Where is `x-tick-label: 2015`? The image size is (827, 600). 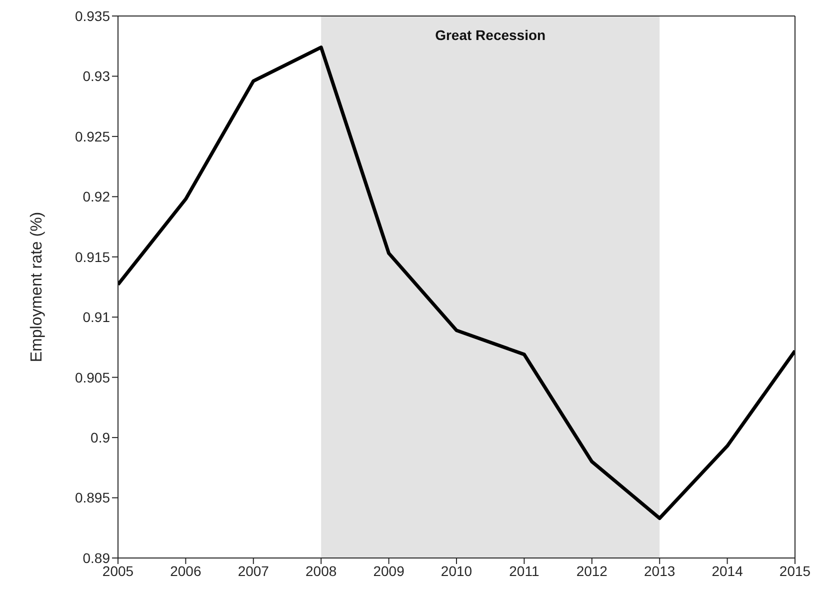 x-tick-label: 2015 is located at coordinates (795, 570).